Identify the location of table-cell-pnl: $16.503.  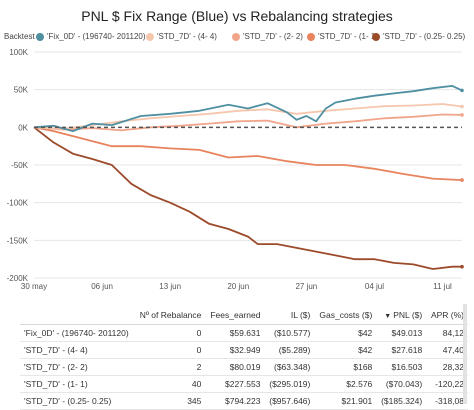
(401, 367).